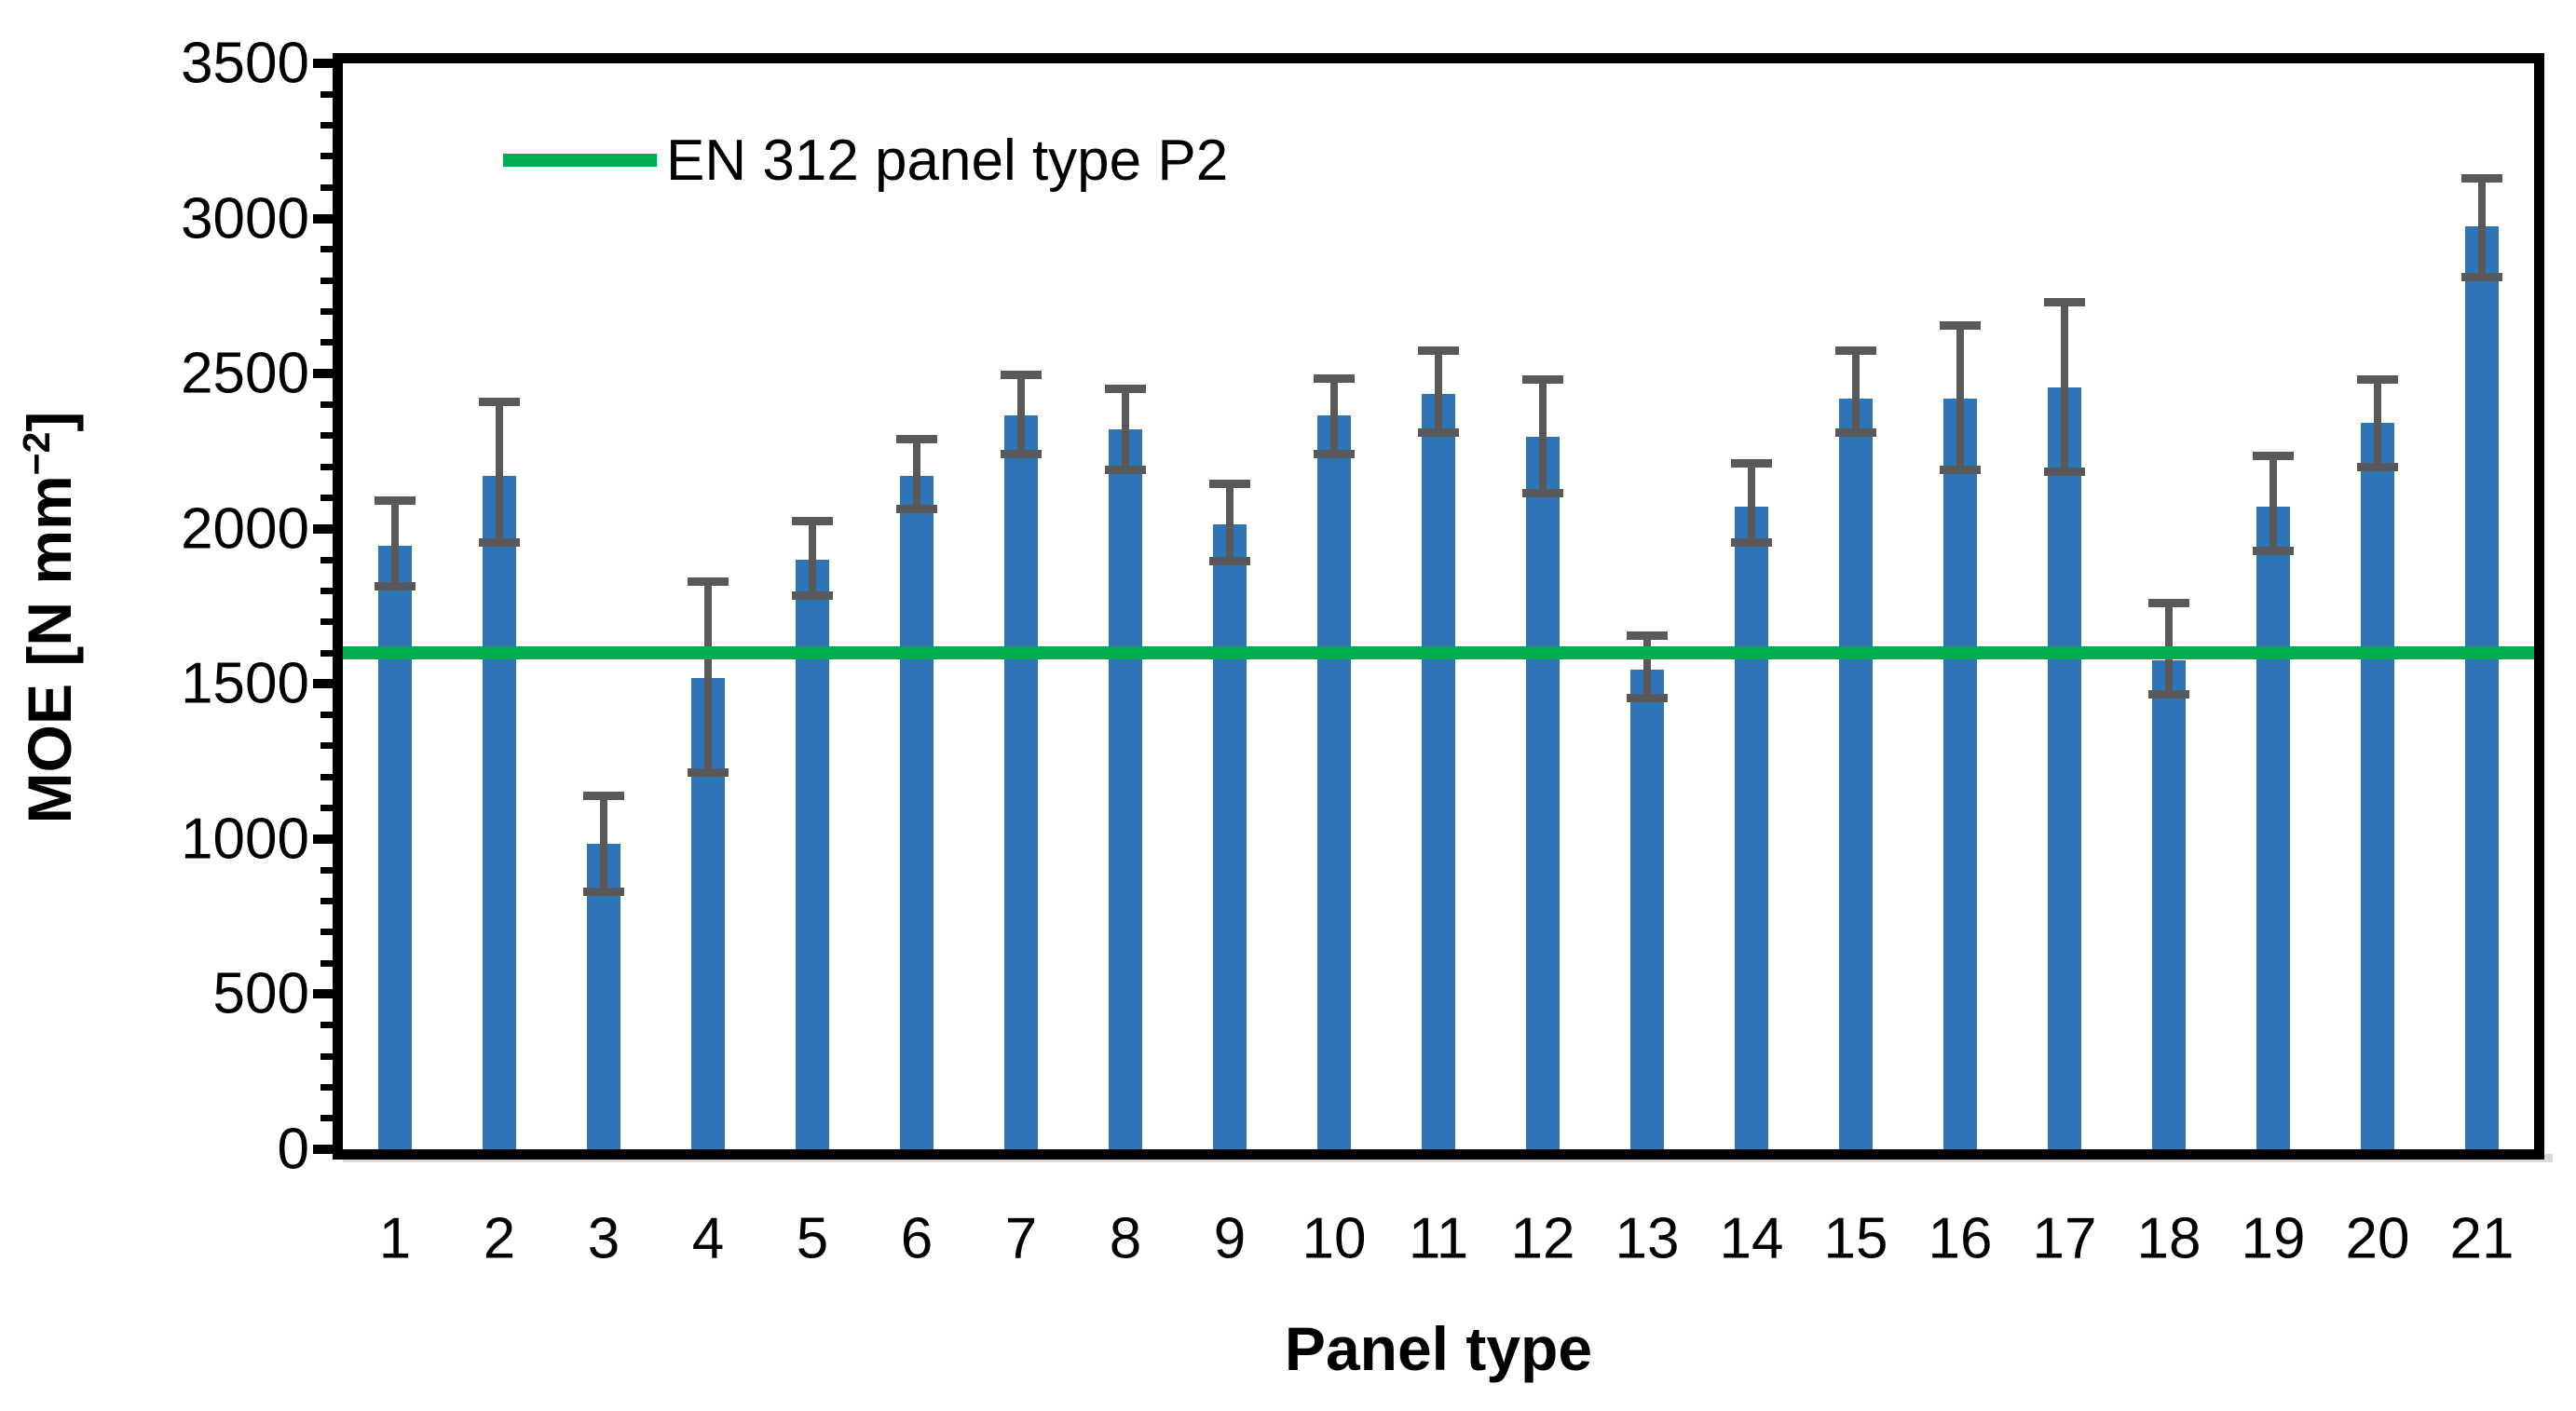  What do you see at coordinates (812, 1239) in the screenshot?
I see `x-tick-label-5: 5` at bounding box center [812, 1239].